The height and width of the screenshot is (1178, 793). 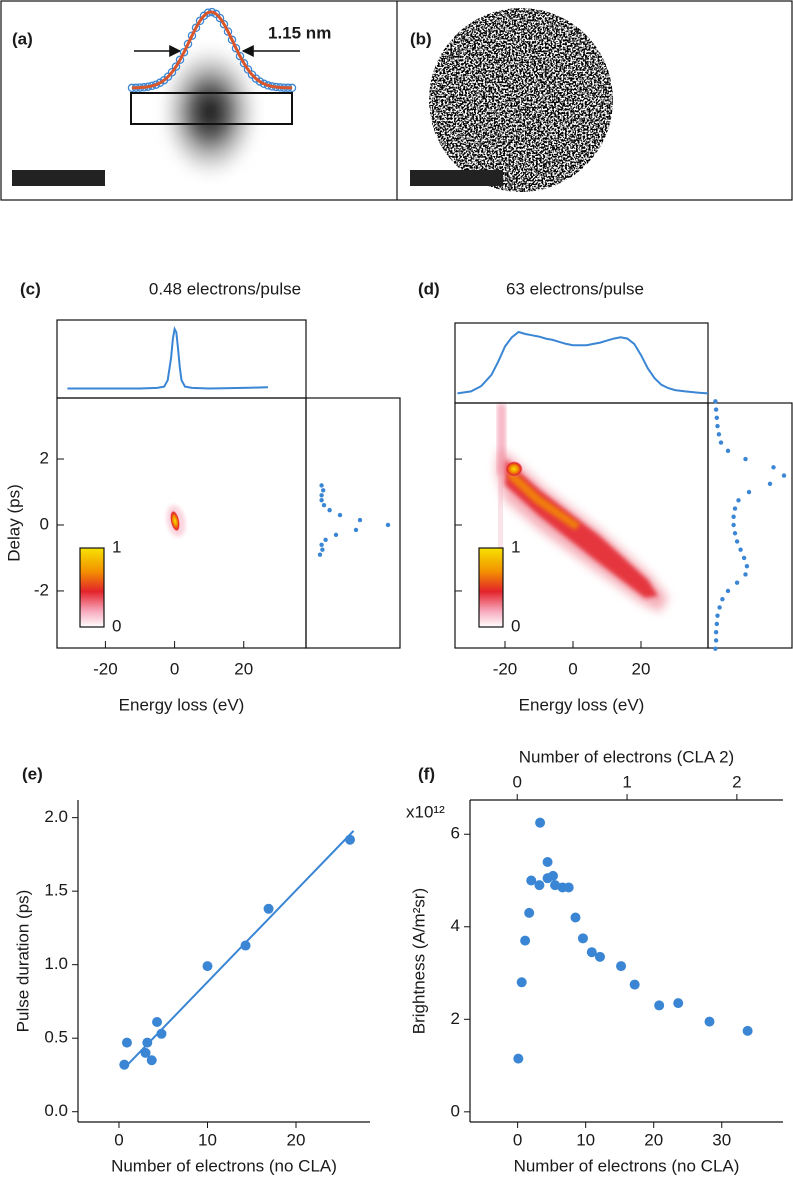 I want to click on scale-bar, so click(x=456, y=178).